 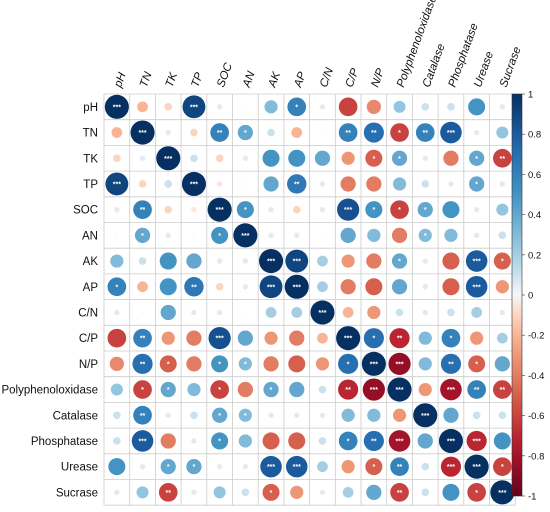 I want to click on column-label: Sucrase, so click(x=511, y=67).